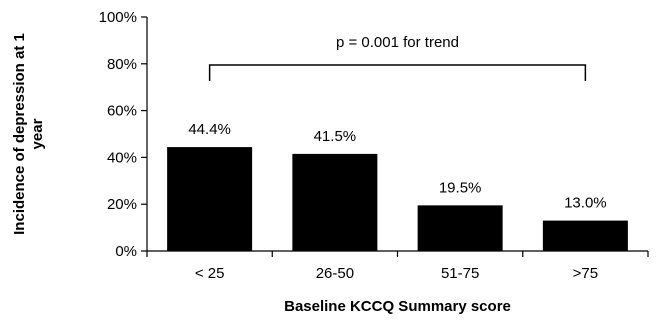 The image size is (657, 321). What do you see at coordinates (585, 203) in the screenshot?
I see `data-label: 13.0%` at bounding box center [585, 203].